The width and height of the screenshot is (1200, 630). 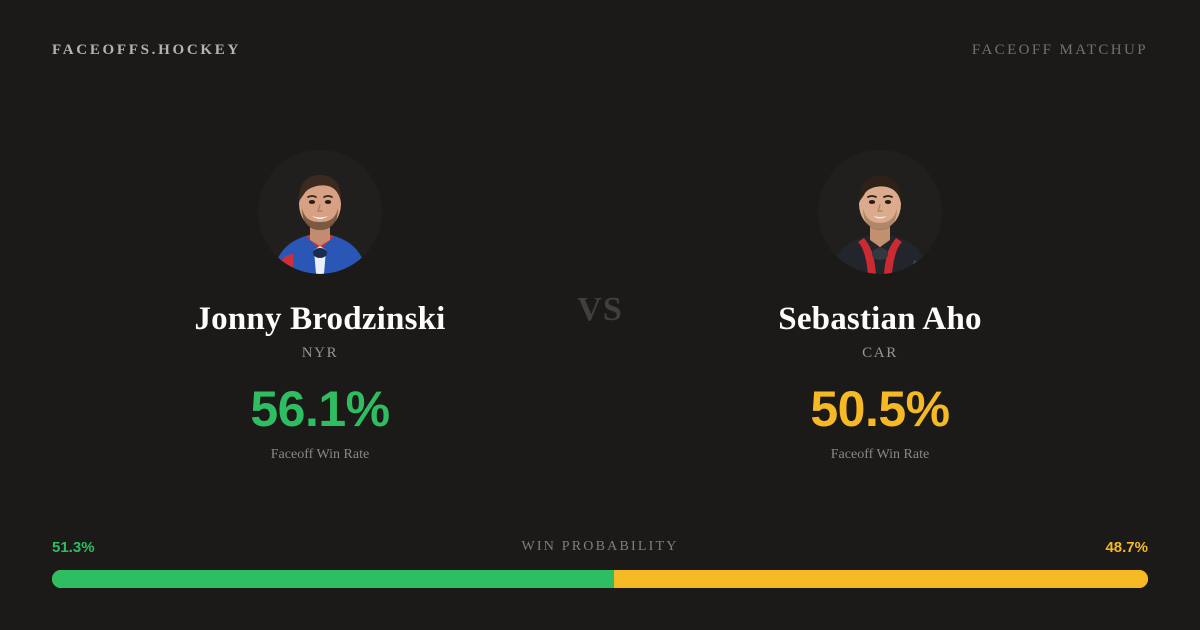 I want to click on player-faceoff-rate-label-right: Faceoff Win Rate, so click(x=880, y=455).